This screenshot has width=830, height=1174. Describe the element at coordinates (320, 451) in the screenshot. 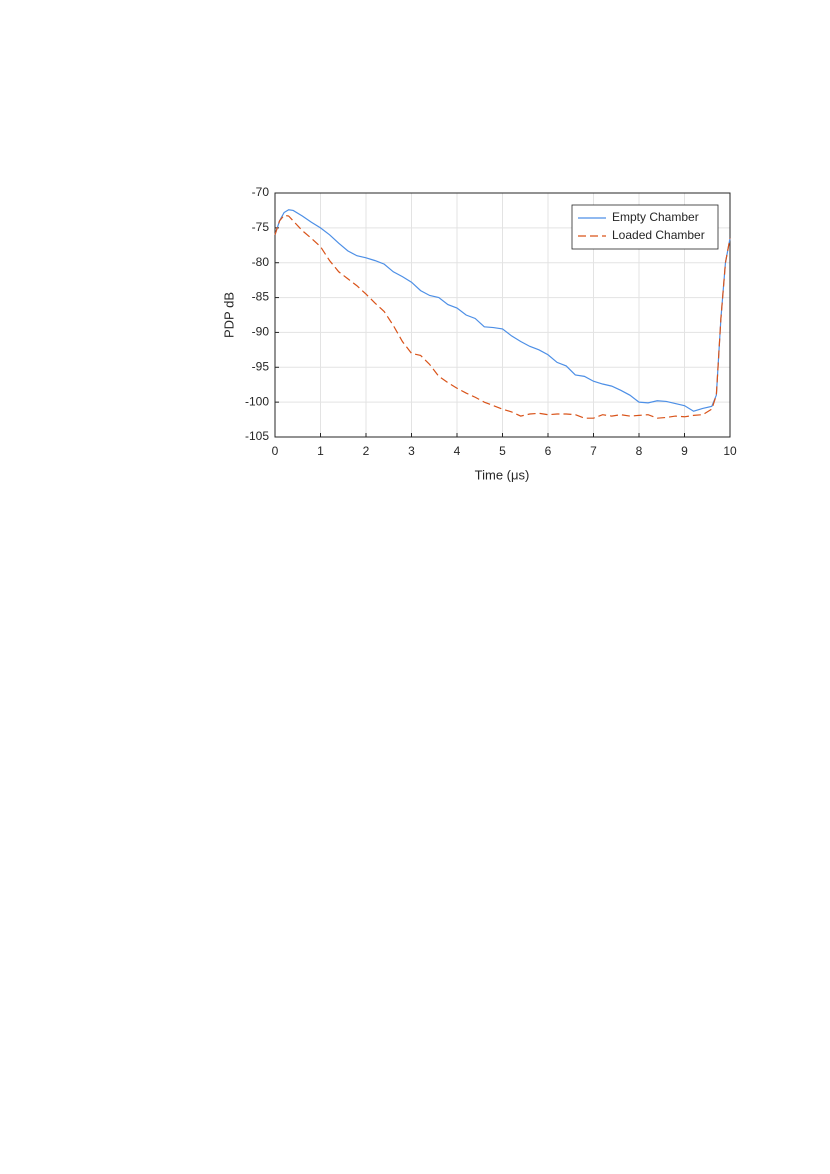

I see `x-tick-label: 1` at that location.